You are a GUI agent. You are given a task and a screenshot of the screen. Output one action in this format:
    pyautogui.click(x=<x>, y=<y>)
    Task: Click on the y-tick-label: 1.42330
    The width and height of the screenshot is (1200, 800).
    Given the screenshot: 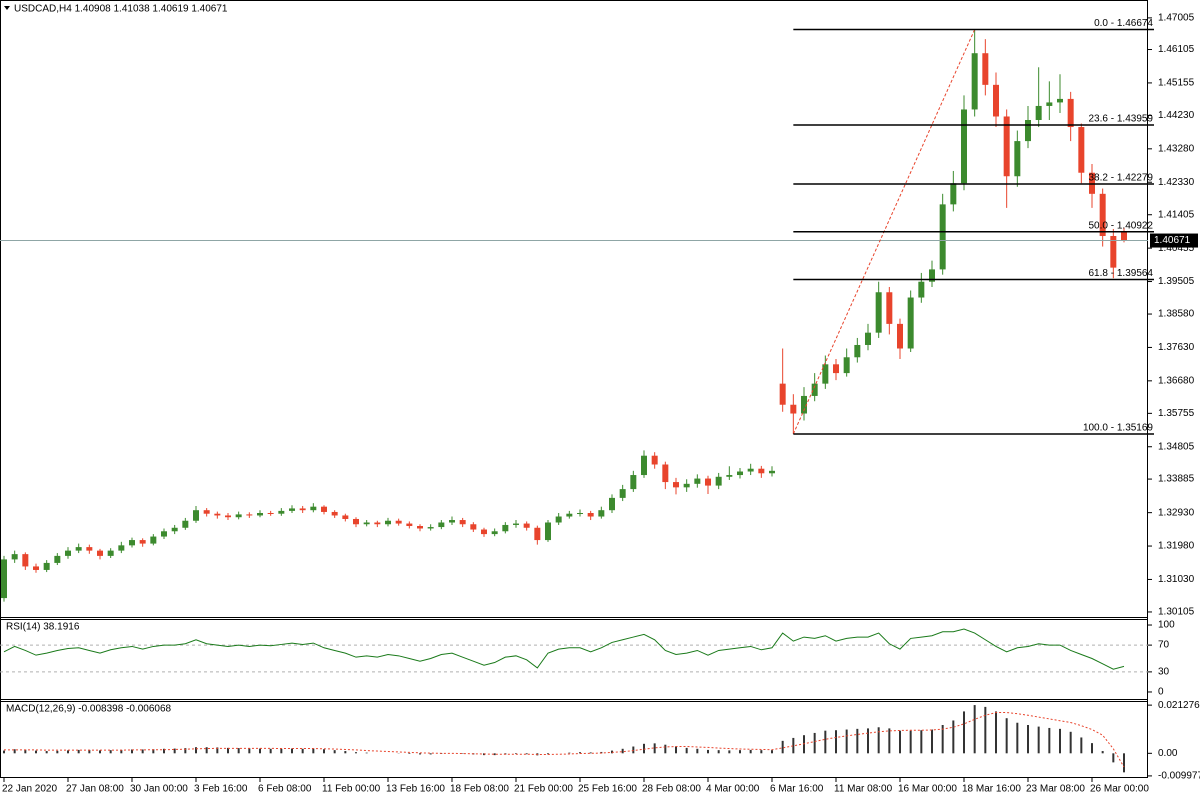 What is the action you would take?
    pyautogui.click(x=1176, y=182)
    